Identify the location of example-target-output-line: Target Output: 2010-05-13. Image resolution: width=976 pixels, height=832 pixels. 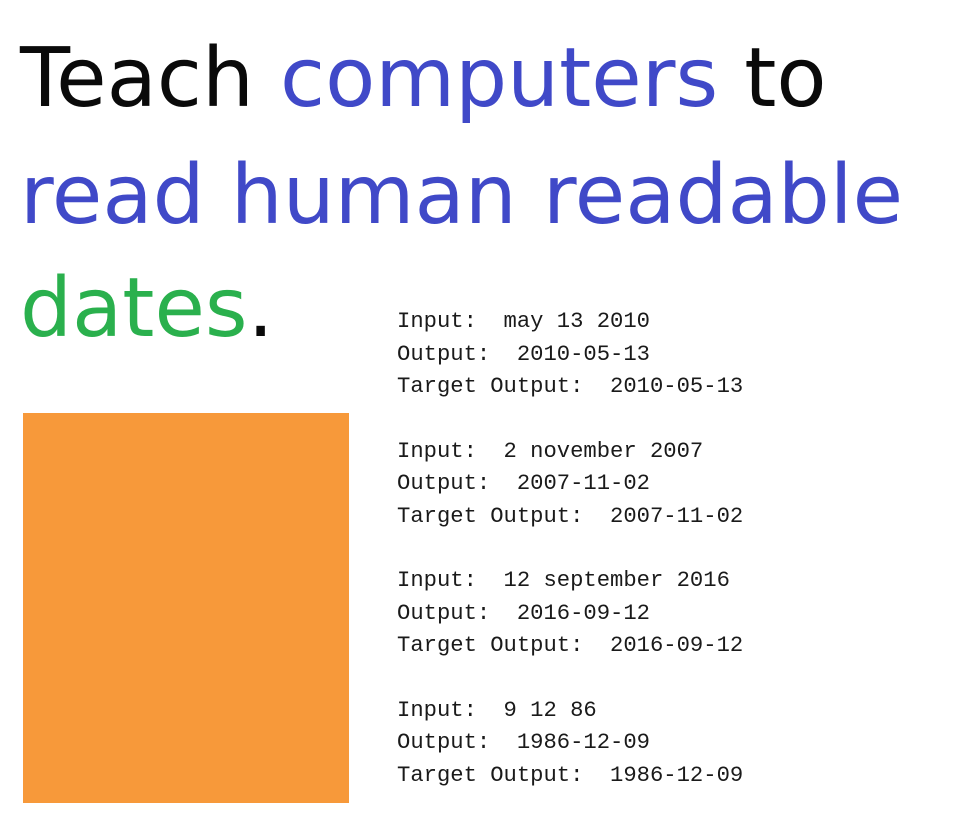
(570, 387).